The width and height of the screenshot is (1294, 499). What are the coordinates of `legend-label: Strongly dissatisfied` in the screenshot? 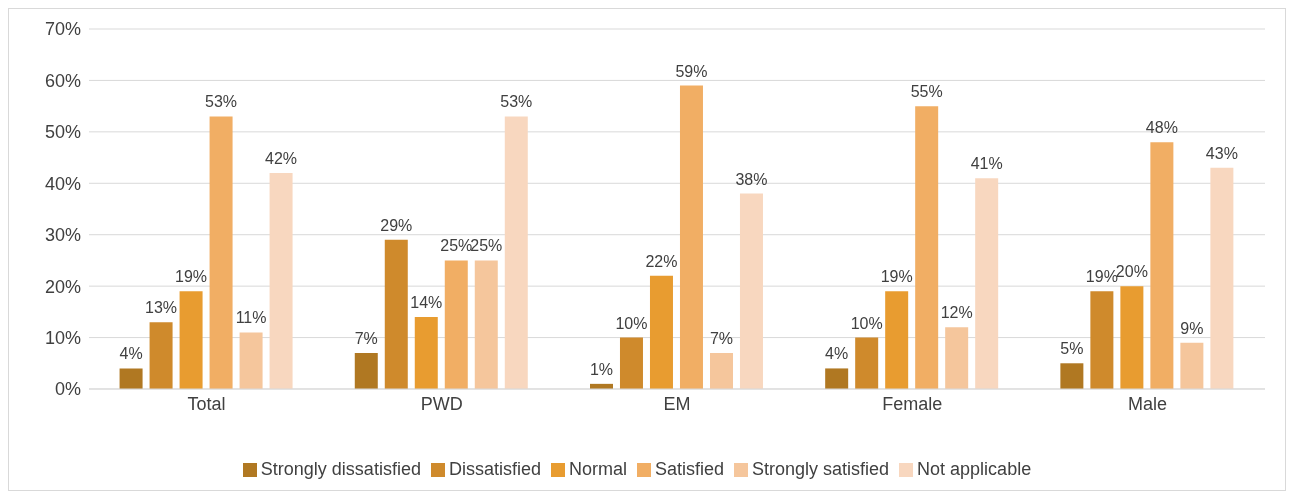 It's located at (340, 469).